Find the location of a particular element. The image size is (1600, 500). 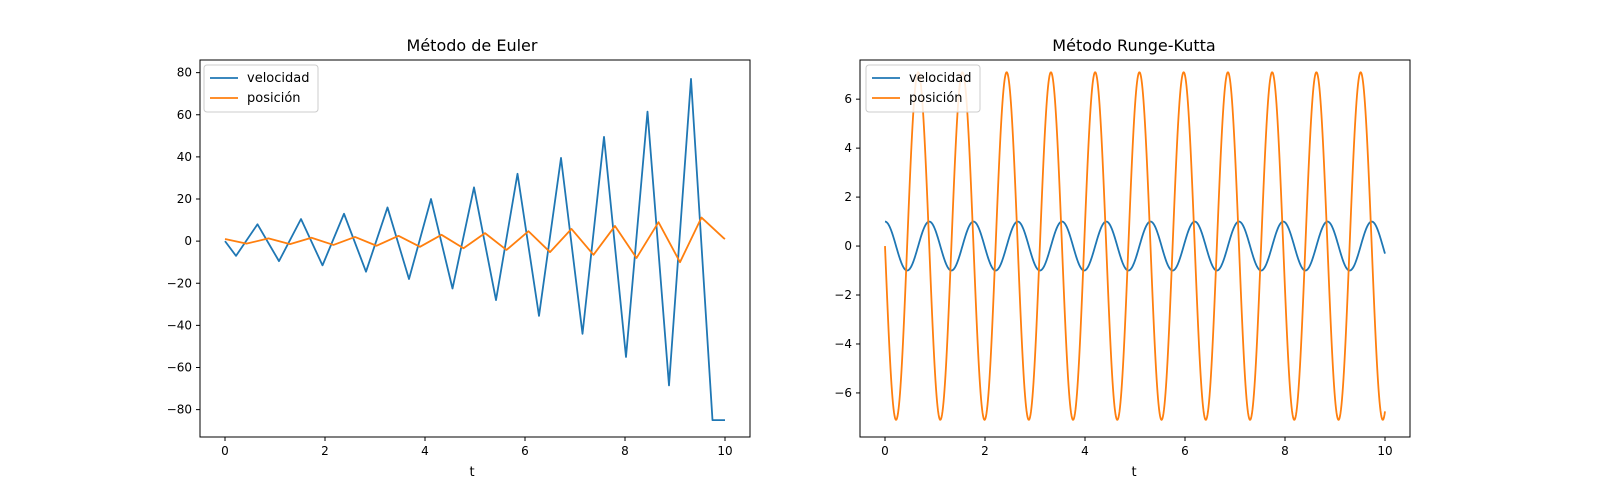

y-tick-label: 6 is located at coordinates (848, 99).